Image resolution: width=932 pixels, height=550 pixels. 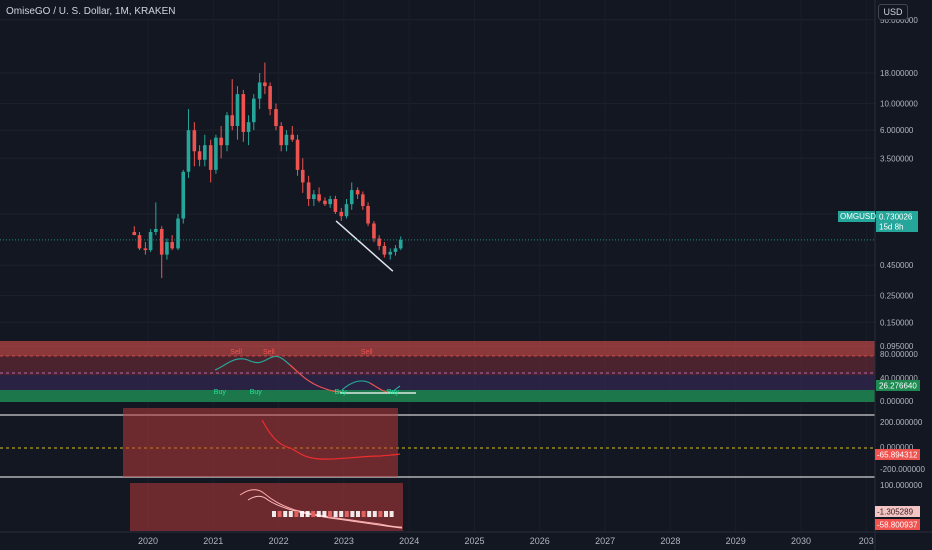 I want to click on osc2-scale-label: 200.000000, so click(x=901, y=422).